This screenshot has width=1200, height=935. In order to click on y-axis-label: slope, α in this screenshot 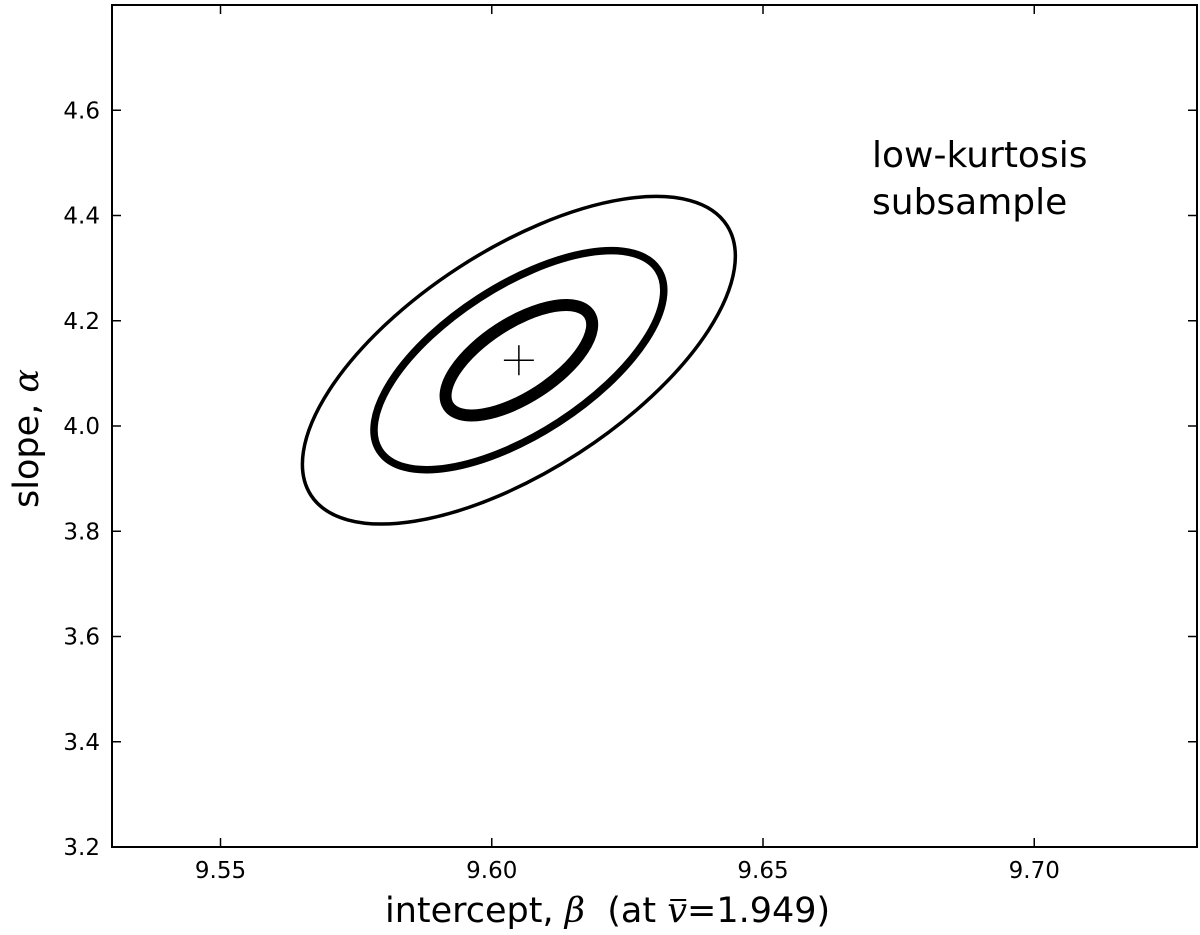, I will do `click(27, 438)`.